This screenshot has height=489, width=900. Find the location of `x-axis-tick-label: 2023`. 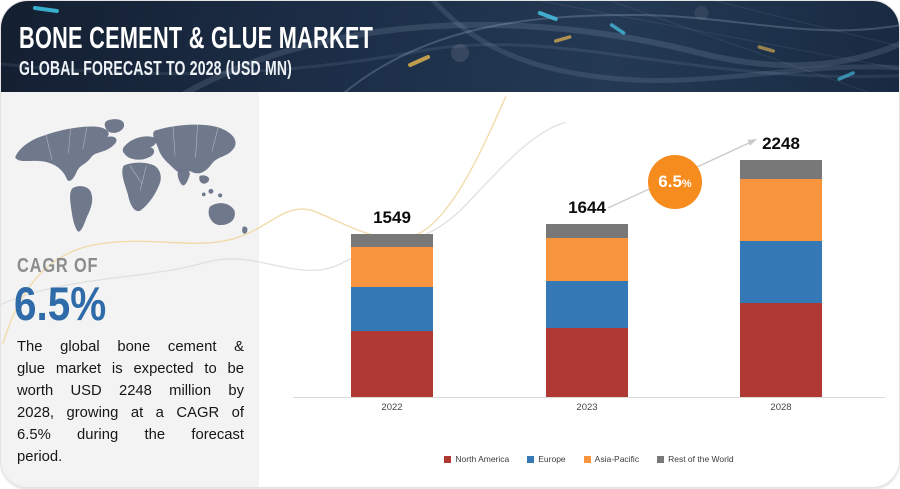

x-axis-tick-label: 2023 is located at coordinates (587, 407).